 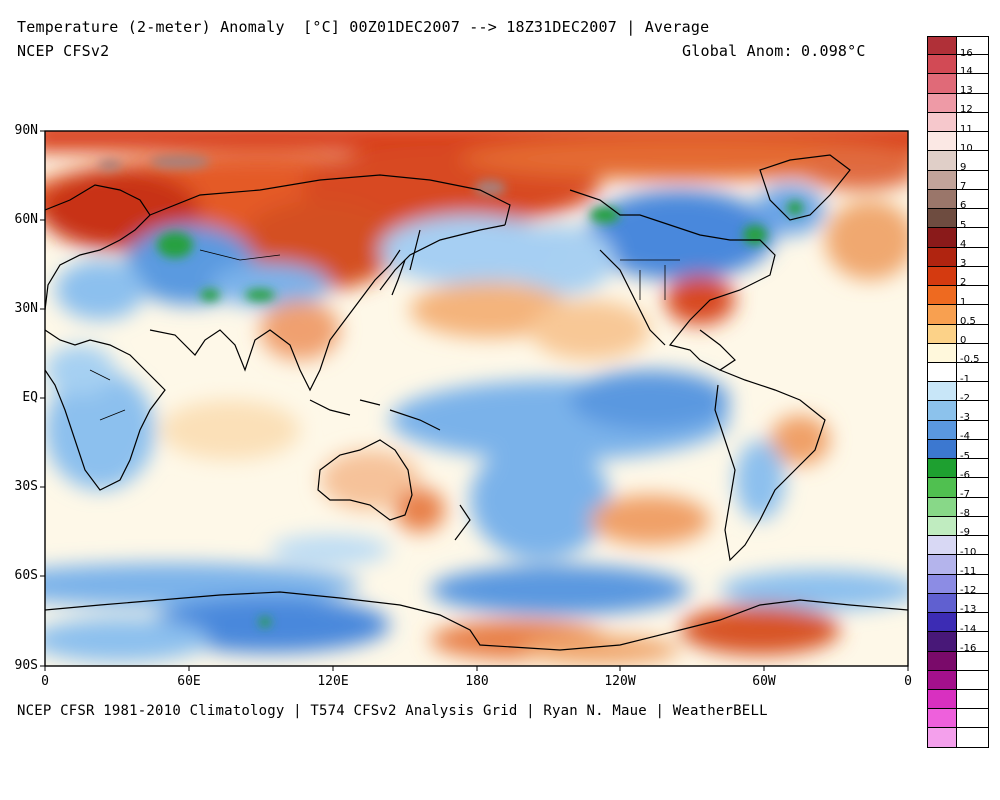 I want to click on colorbar-bin: 7, so click(x=958, y=181).